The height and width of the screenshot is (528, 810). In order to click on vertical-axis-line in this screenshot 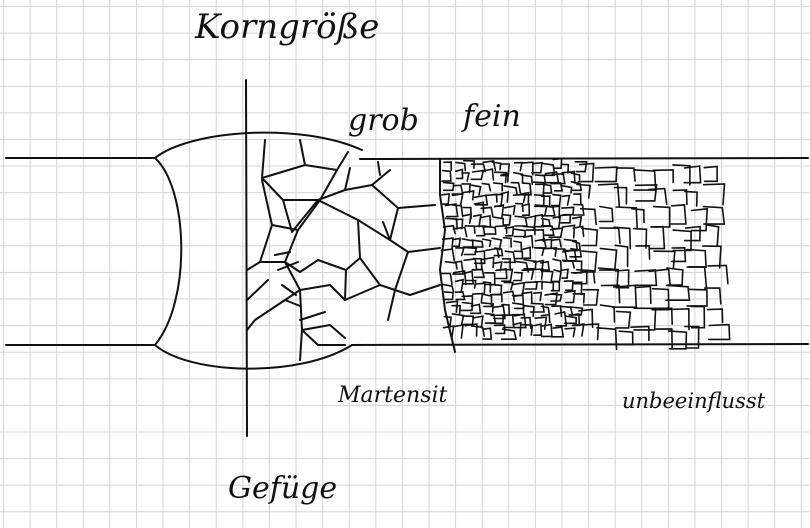, I will do `click(246, 258)`.